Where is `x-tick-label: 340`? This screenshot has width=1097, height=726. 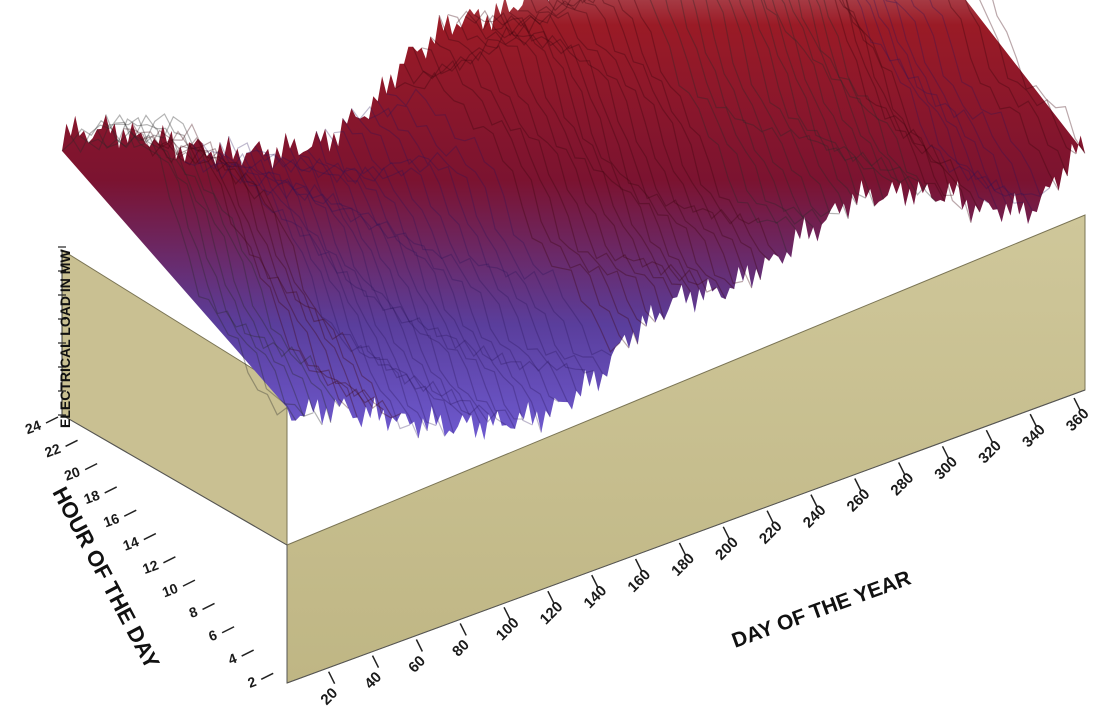
x-tick-label: 340 is located at coordinates (1034, 436).